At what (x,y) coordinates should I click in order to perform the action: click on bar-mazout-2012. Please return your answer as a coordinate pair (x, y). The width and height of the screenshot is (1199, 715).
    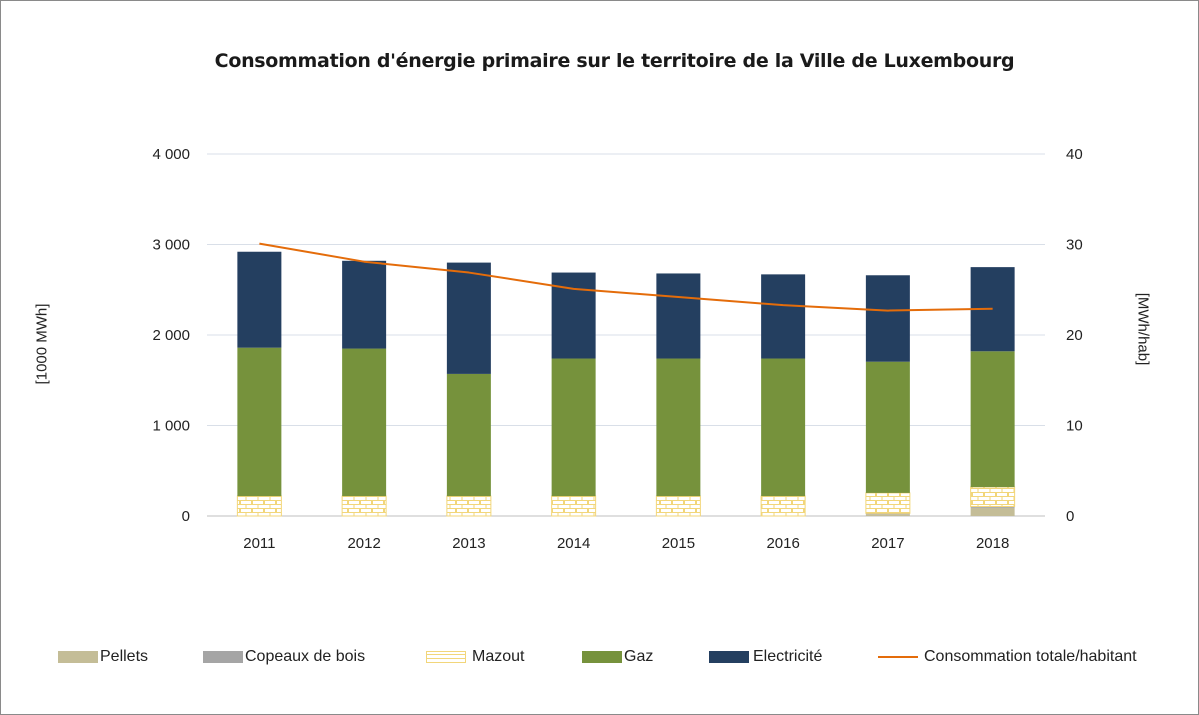
    Looking at the image, I should click on (364, 506).